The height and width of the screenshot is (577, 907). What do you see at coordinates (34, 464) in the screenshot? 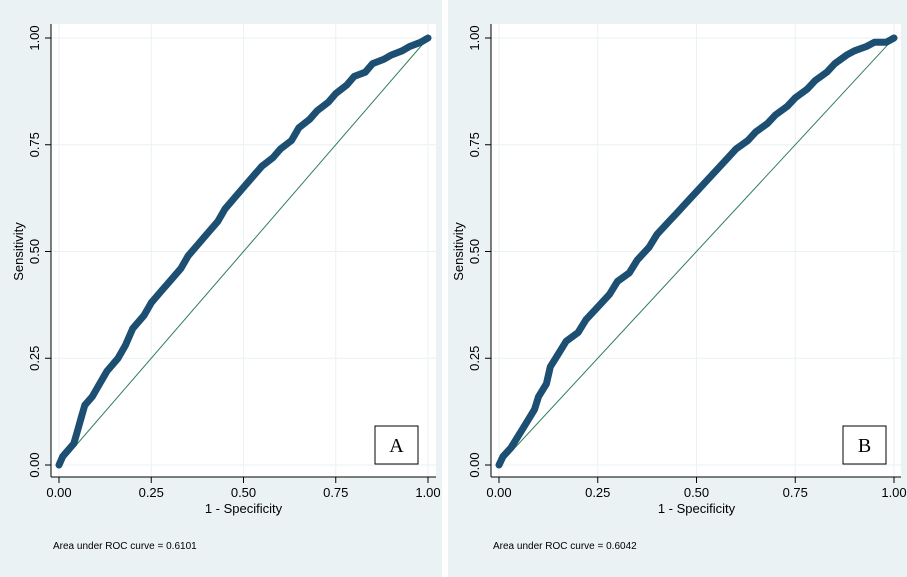
I see `y-tick-label-a: 0.00` at bounding box center [34, 464].